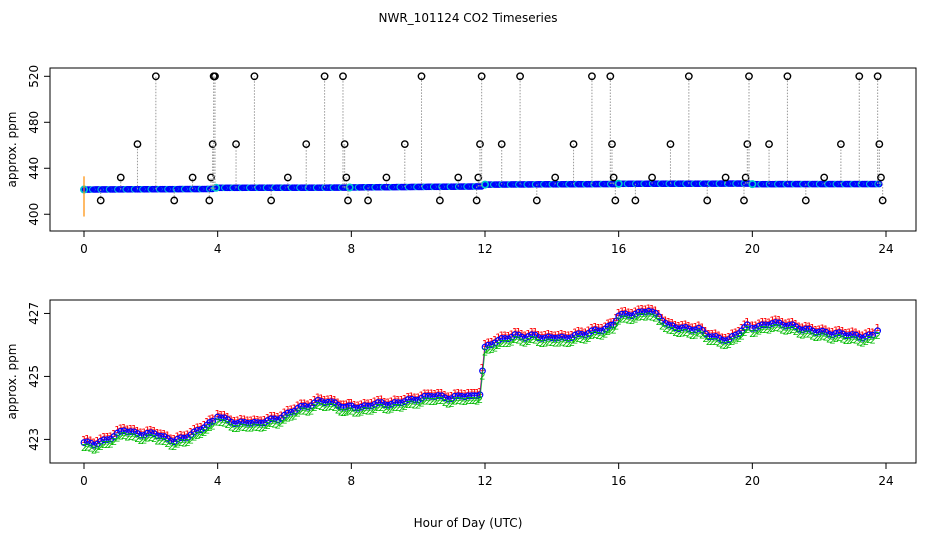  What do you see at coordinates (84, 249) in the screenshot?
I see `top-x-tick-label: 0` at bounding box center [84, 249].